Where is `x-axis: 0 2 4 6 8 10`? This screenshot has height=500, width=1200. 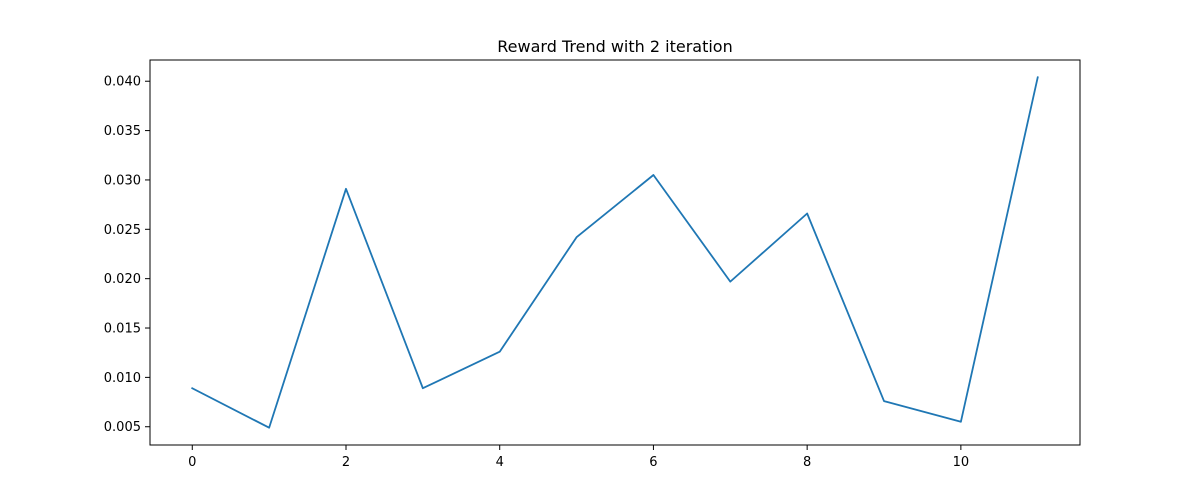
x-axis: 0 2 4 6 8 10 is located at coordinates (578, 457).